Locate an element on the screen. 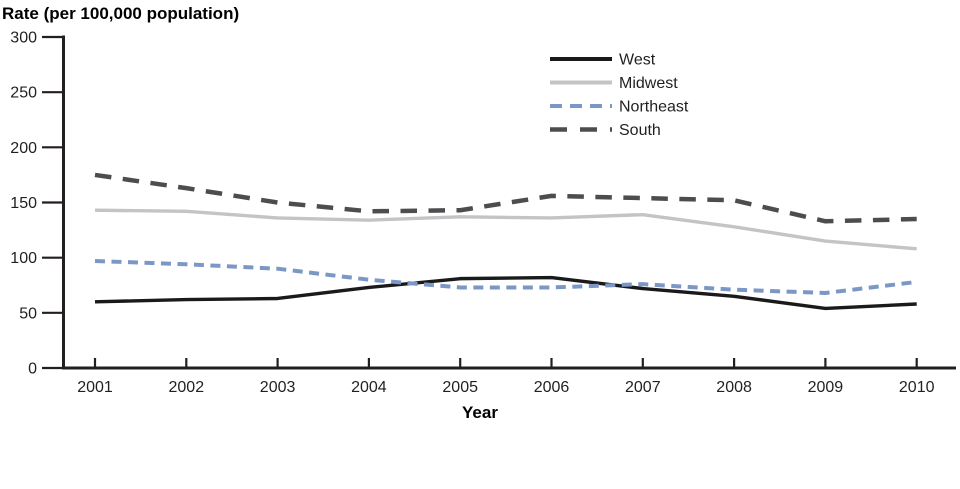 This screenshot has width=960, height=489. y-tick-label: 300 is located at coordinates (23, 38).